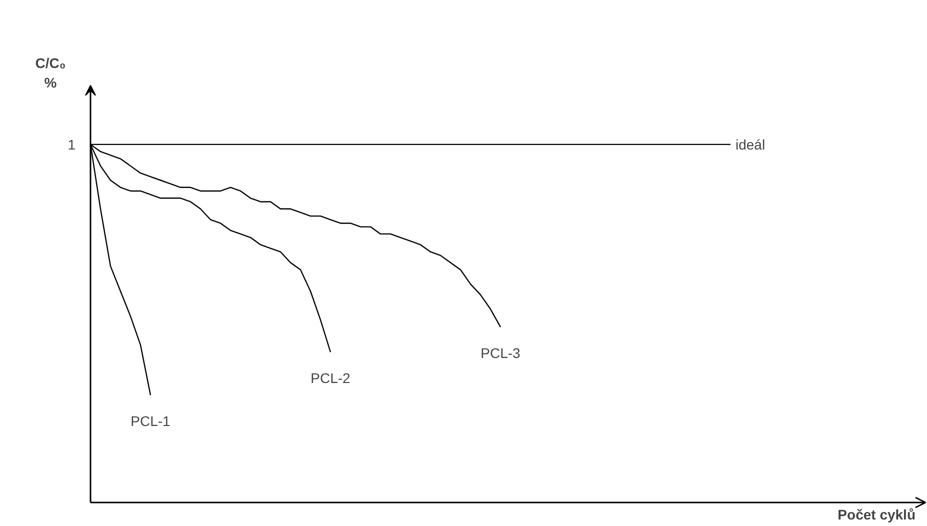 This screenshot has width=927, height=526. Describe the element at coordinates (751, 144) in the screenshot. I see `series-label: ideál` at that location.